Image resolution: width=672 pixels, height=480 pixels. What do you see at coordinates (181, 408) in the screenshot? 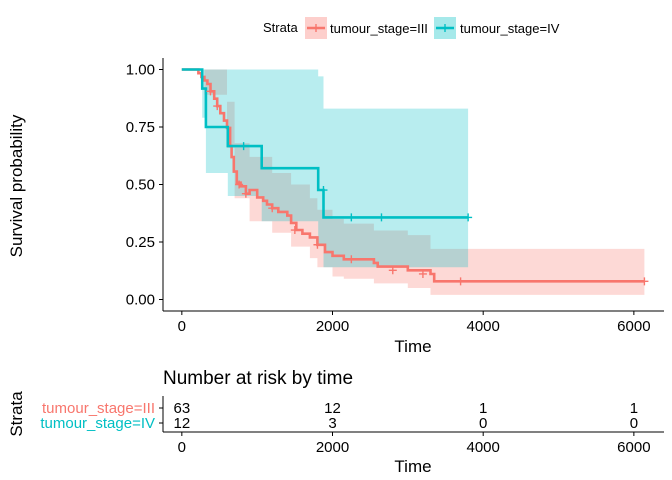
I see `risk-count: 63` at bounding box center [181, 408].